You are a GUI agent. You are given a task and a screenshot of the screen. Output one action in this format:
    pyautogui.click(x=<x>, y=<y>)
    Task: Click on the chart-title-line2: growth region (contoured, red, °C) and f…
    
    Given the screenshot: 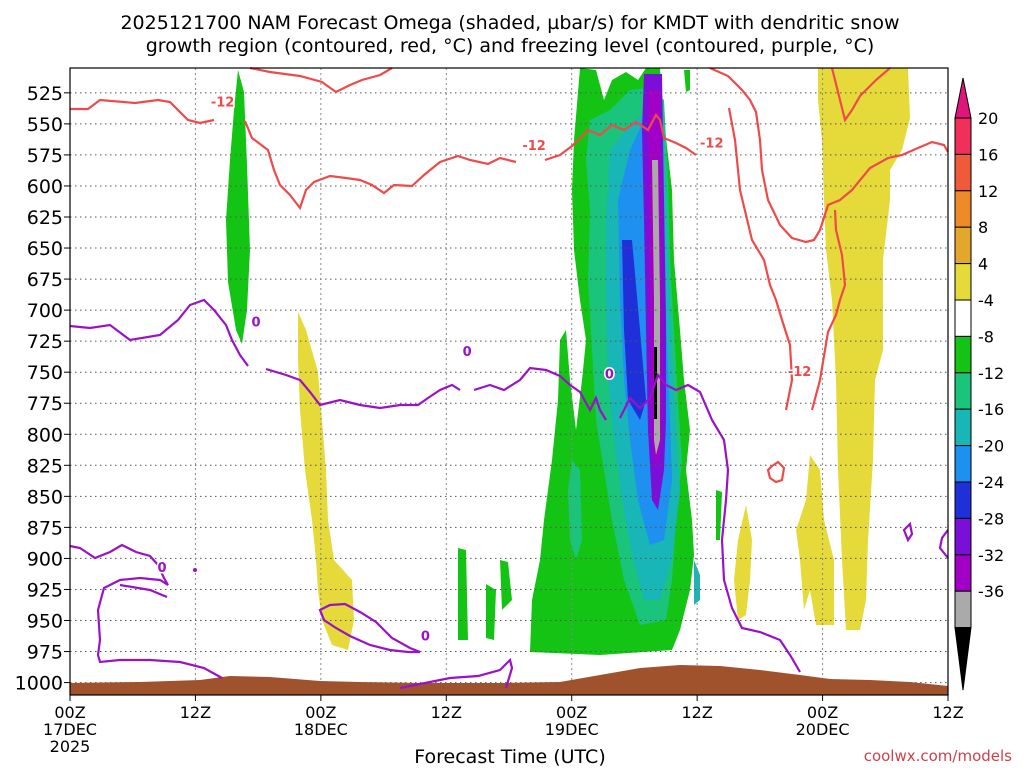 What is the action you would take?
    pyautogui.click(x=510, y=46)
    